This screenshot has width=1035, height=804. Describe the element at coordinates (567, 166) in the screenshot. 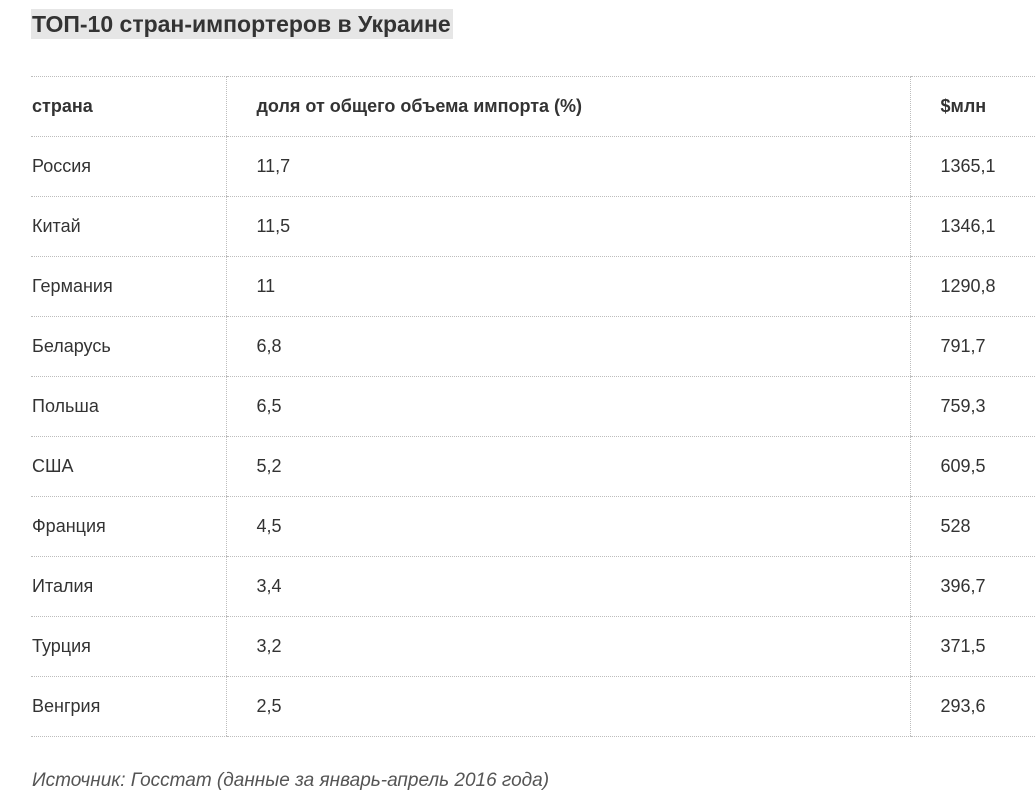

I see `share-cell: 11,7` at that location.